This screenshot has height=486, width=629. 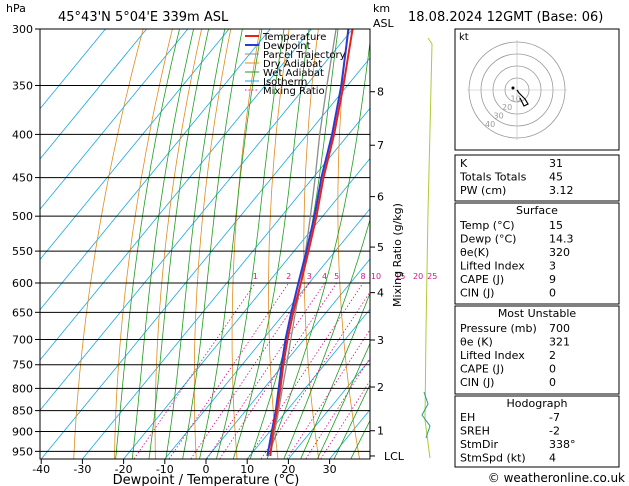 I want to click on wind-profile-lower-line, so click(x=426, y=415).